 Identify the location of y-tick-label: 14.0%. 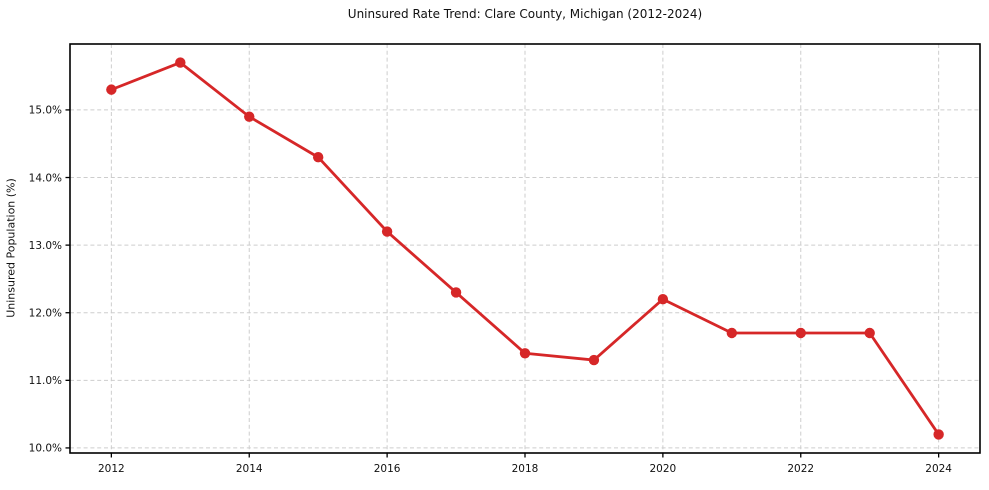
(45, 178).